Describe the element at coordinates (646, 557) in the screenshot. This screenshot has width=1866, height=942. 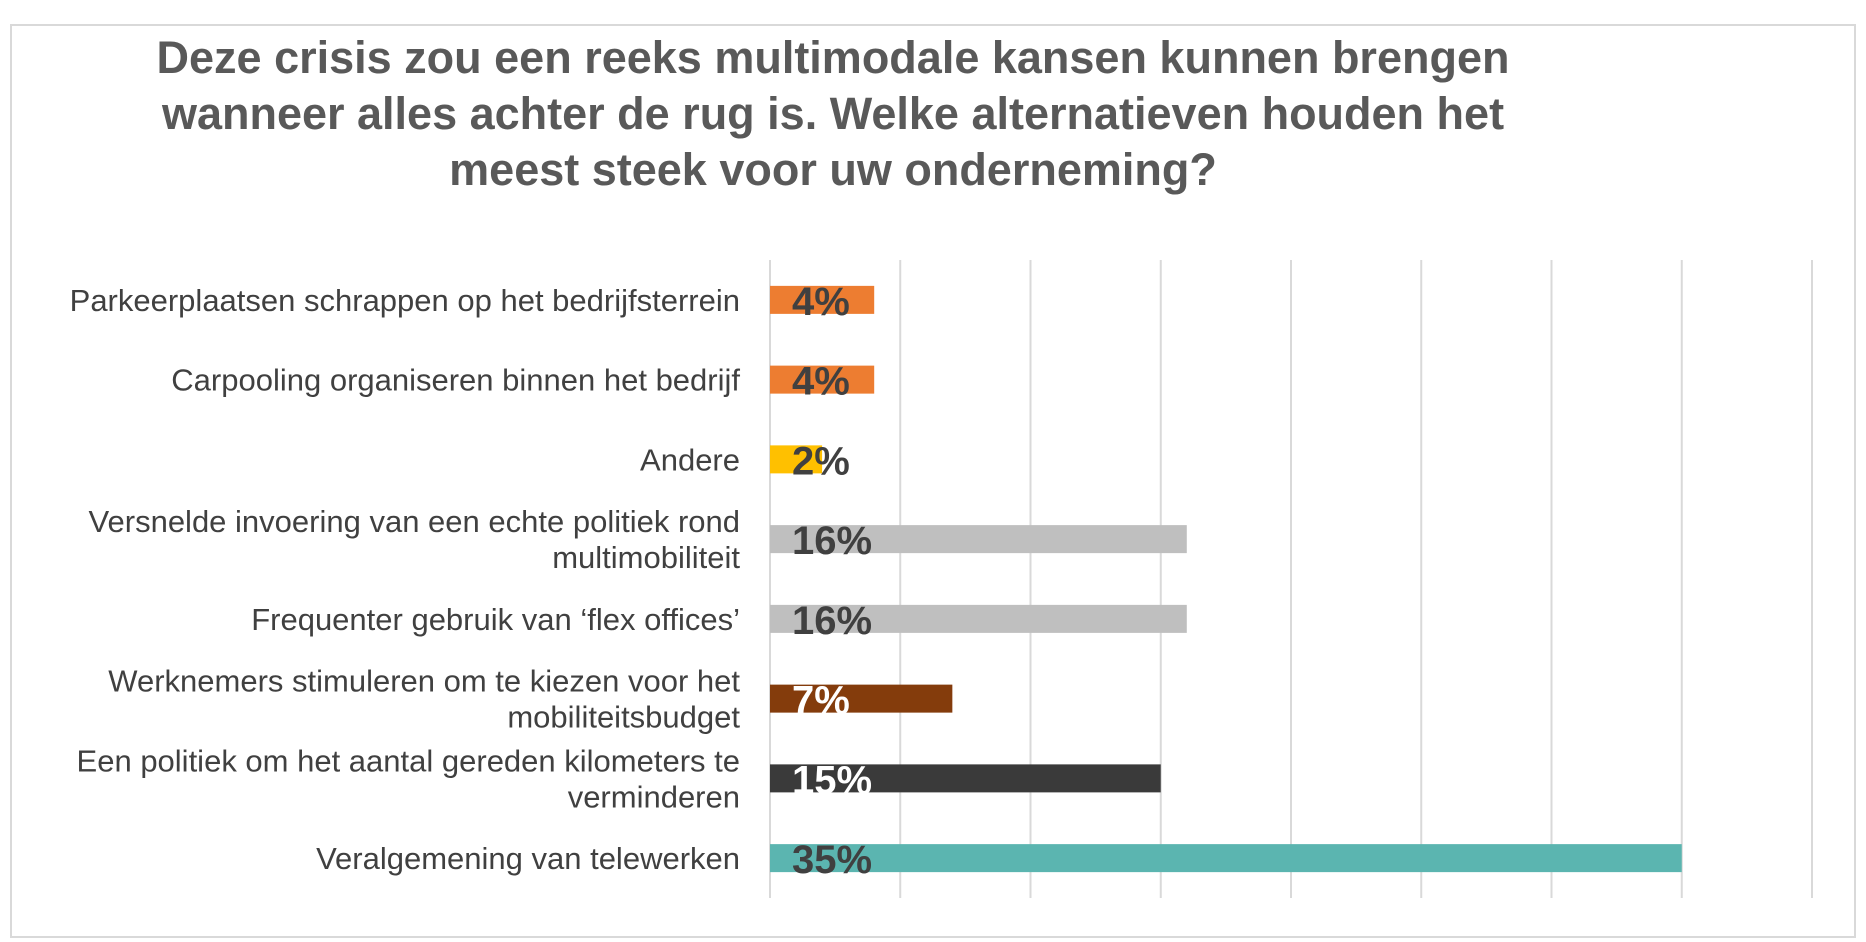
I see `category-label-line: multimobiliteit` at that location.